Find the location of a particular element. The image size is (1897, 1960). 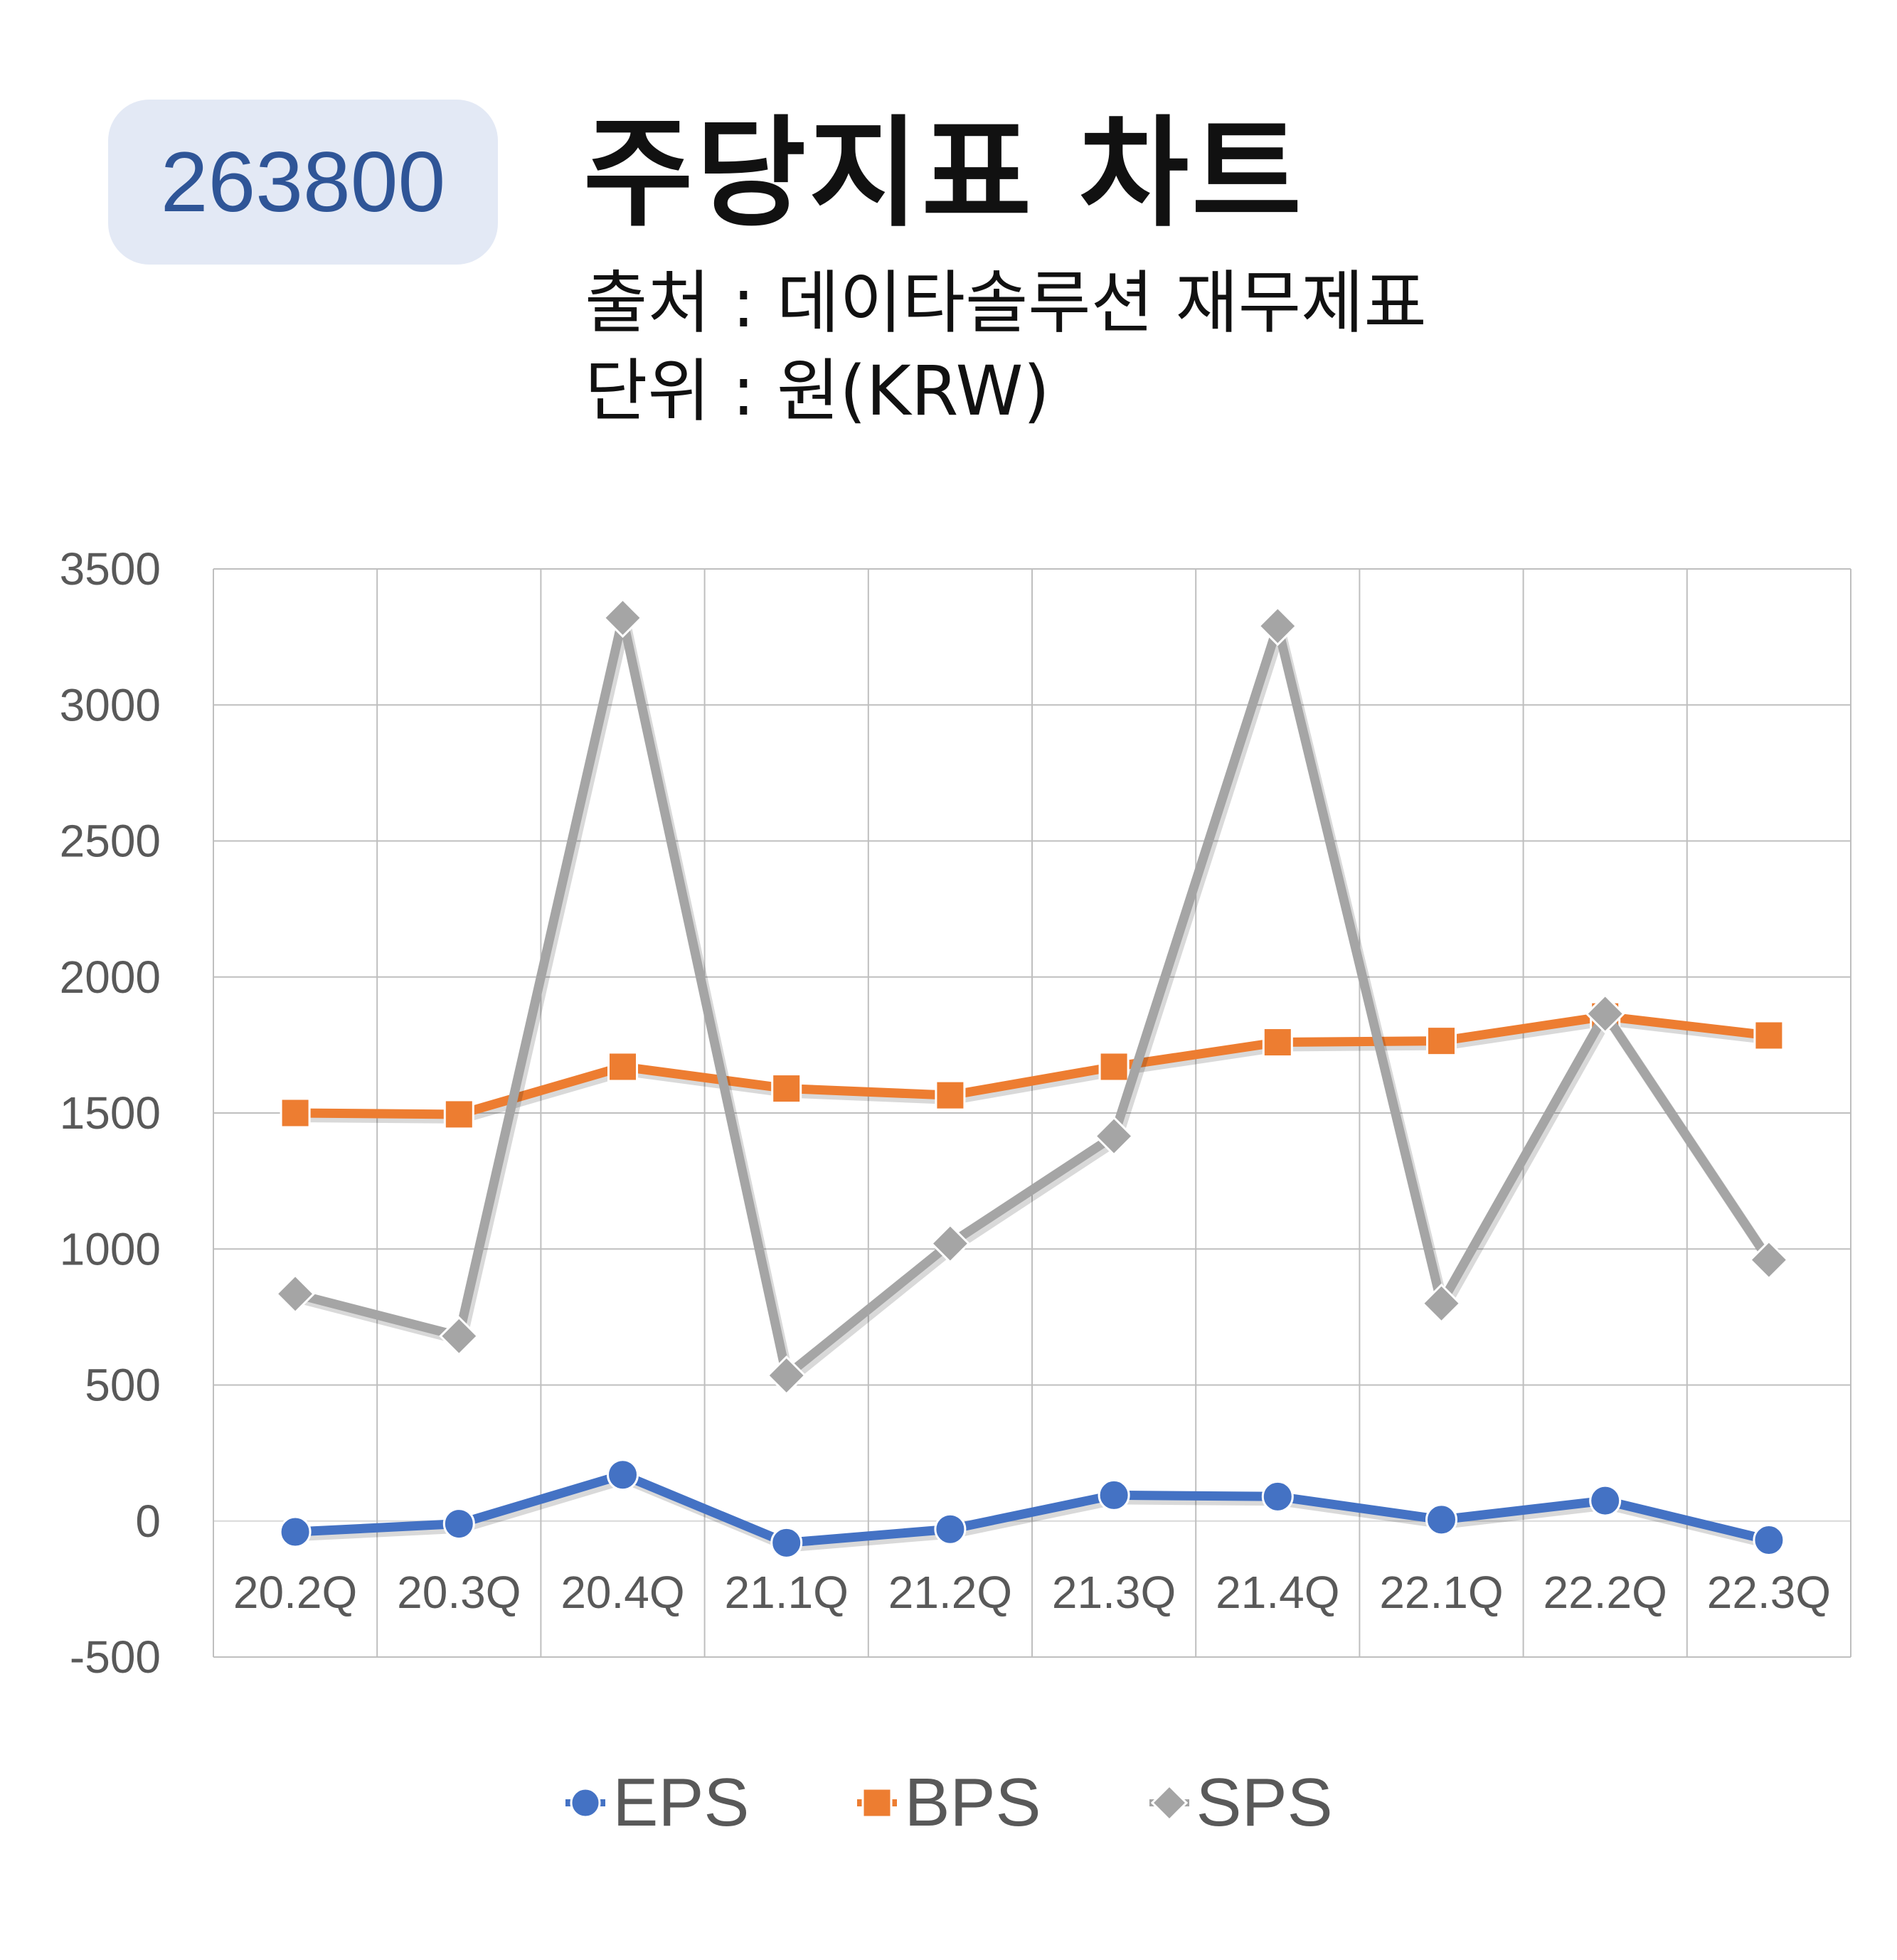

series-line-eps is located at coordinates (1032, 1509).